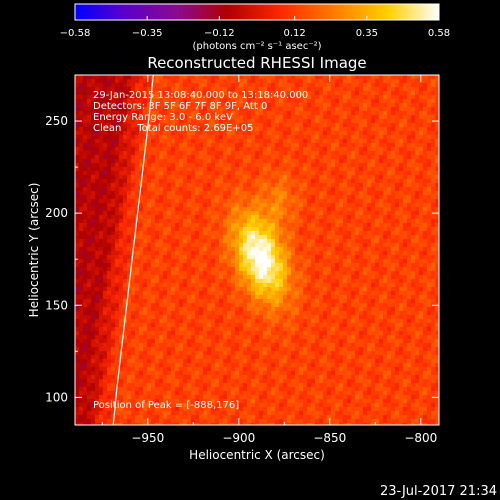  What do you see at coordinates (295, 33) in the screenshot?
I see `colorbar-tick-label: 0.12` at bounding box center [295, 33].